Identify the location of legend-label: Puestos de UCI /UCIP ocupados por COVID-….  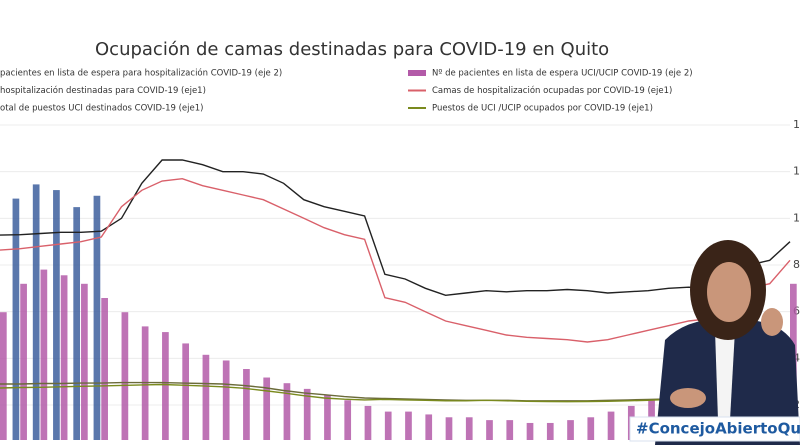
(542, 109).